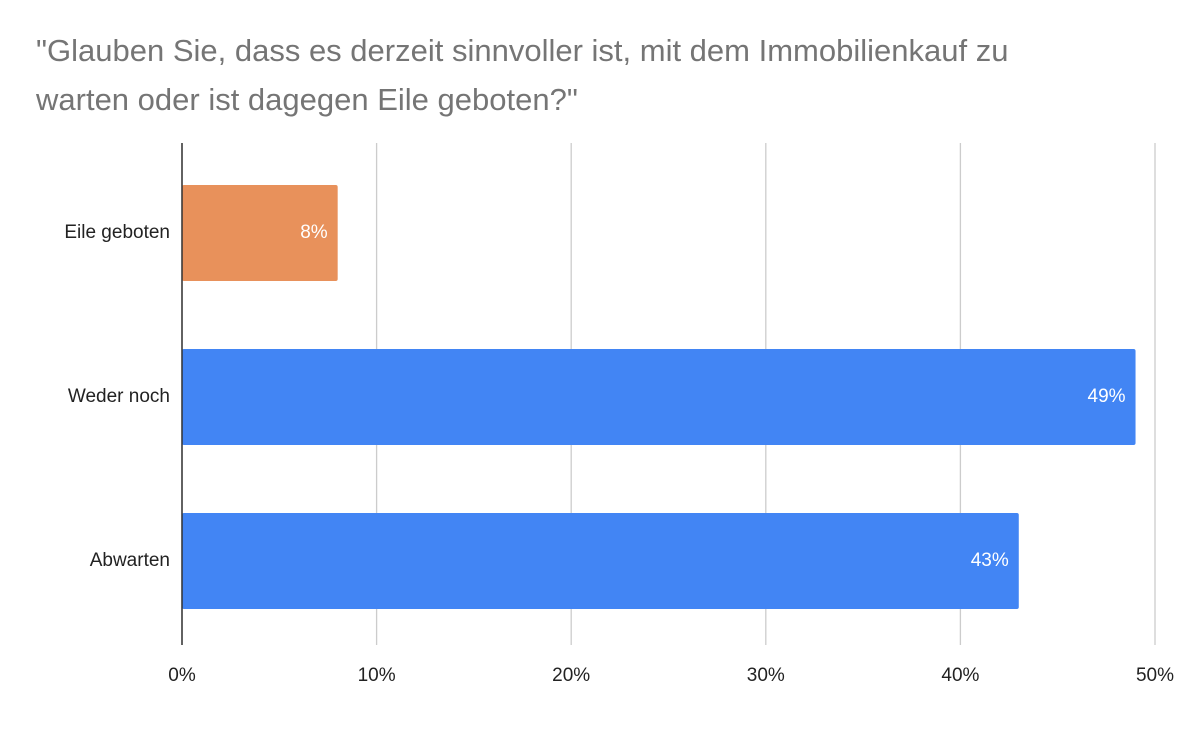  I want to click on x-tick-label: 10%, so click(377, 675).